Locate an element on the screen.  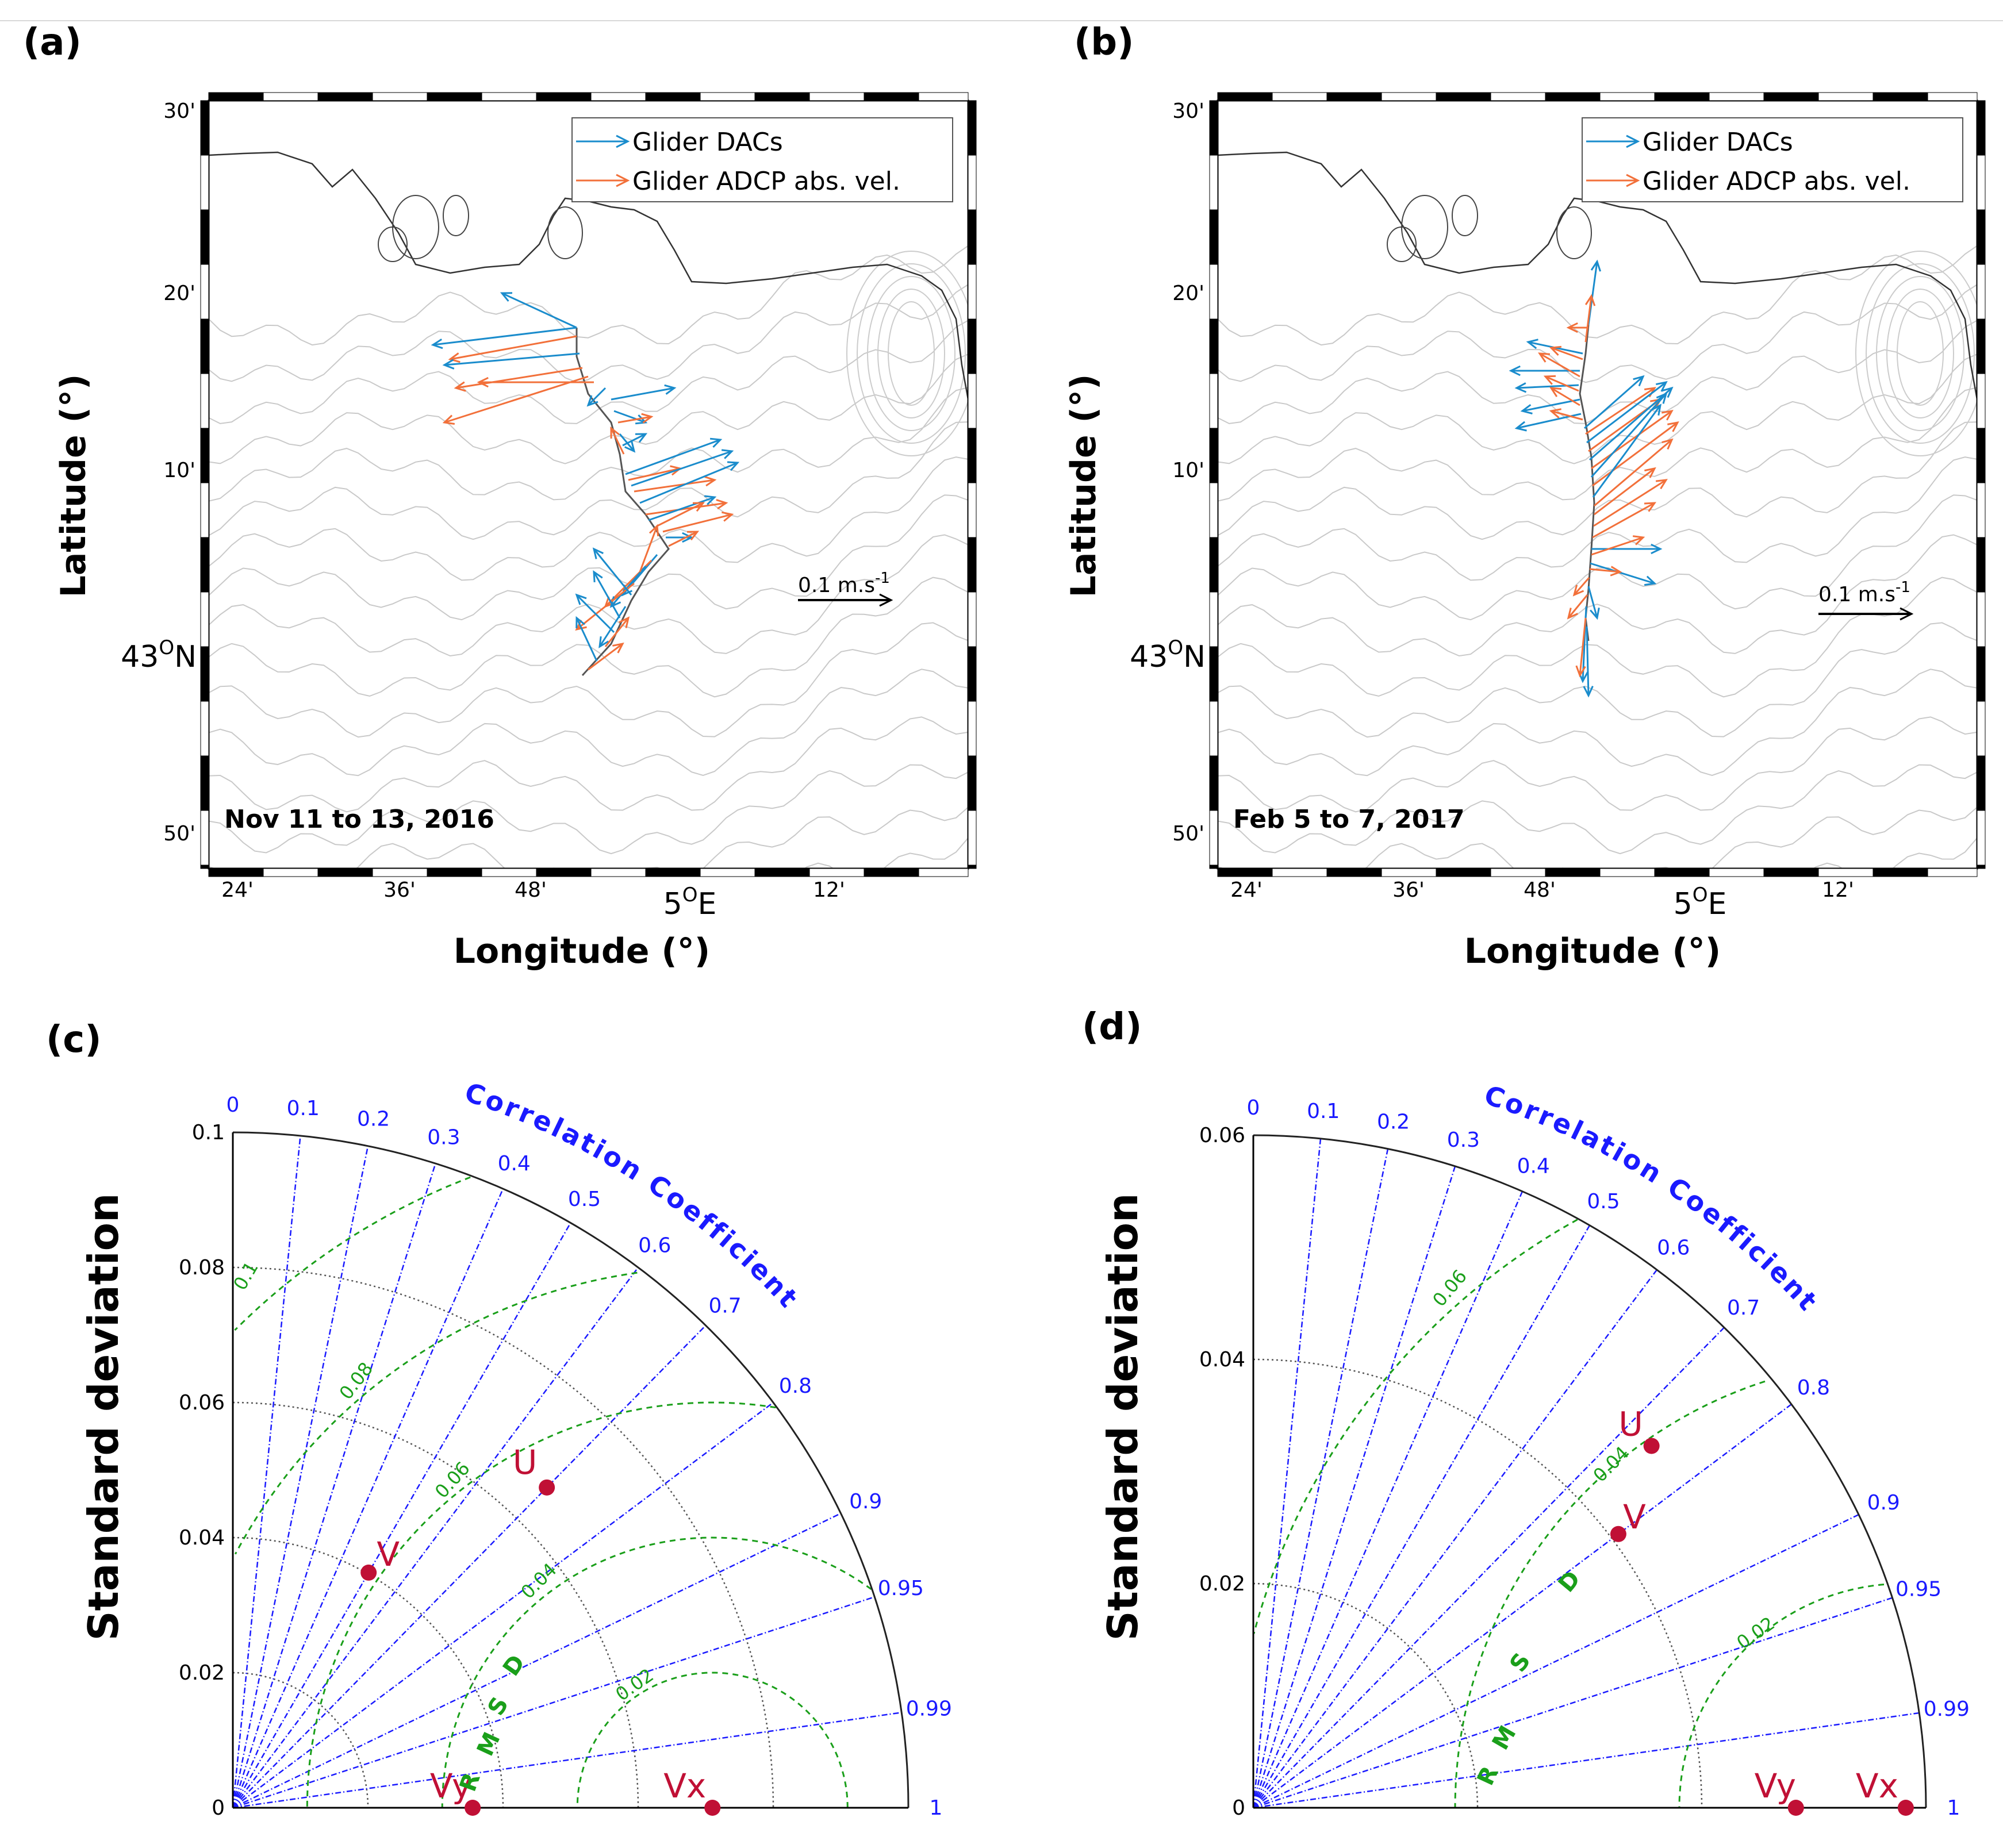
rmsd-level-label: 0.1 is located at coordinates (245, 1276).